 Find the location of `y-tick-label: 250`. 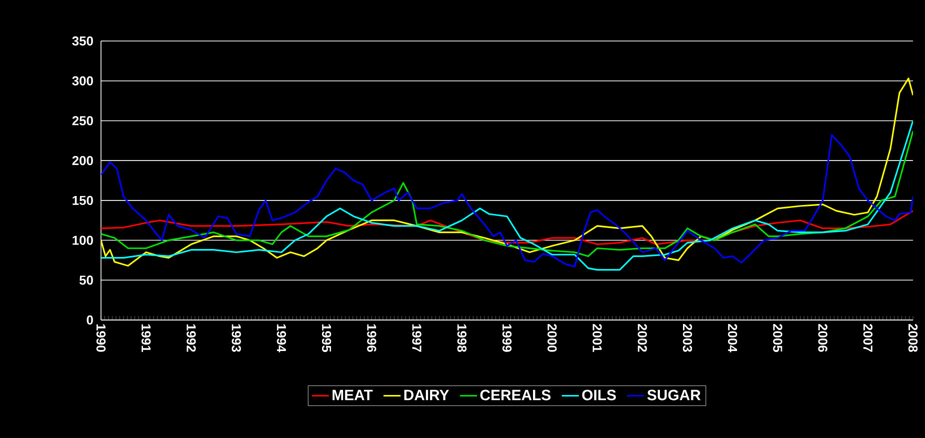

y-tick-label: 250 is located at coordinates (82, 121).